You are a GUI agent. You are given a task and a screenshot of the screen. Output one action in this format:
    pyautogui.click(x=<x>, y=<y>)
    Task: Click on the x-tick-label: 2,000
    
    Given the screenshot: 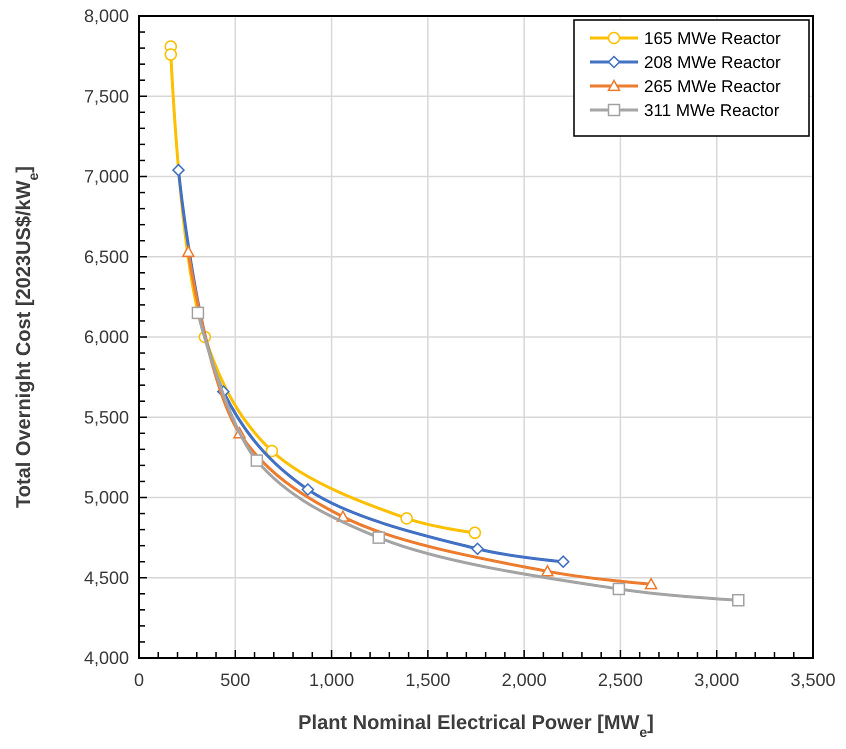 What is the action you would take?
    pyautogui.click(x=524, y=680)
    